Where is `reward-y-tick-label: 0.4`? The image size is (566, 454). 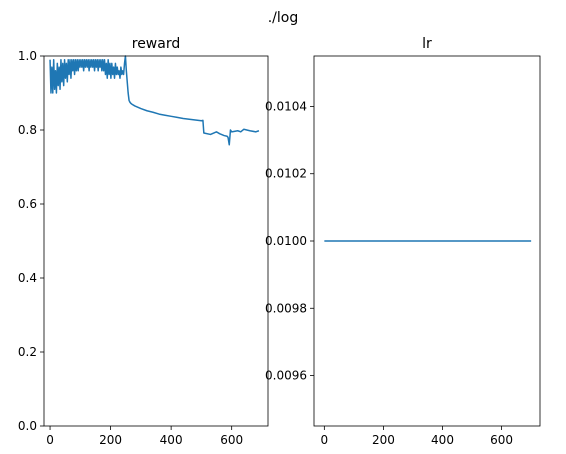
reward-y-tick-label: 0.4 is located at coordinates (27, 278).